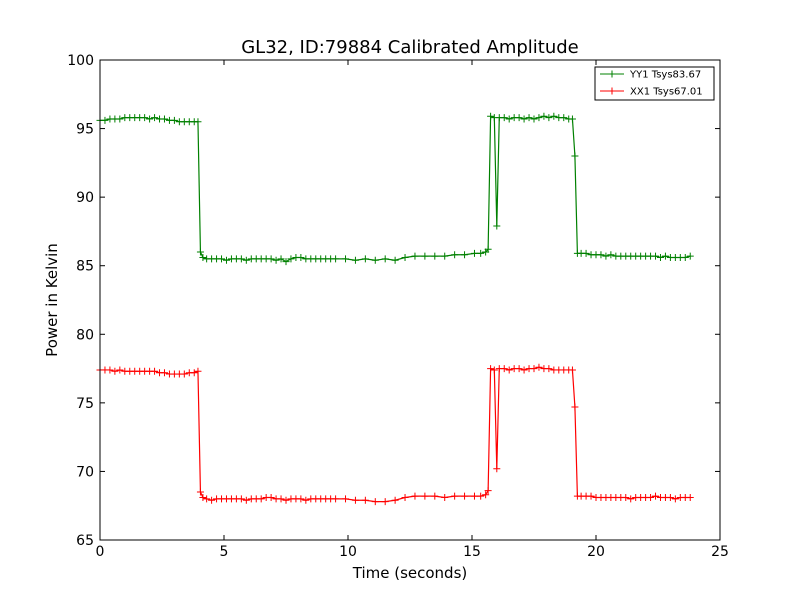  I want to click on x-axis-label: Time (seconds), so click(410, 573).